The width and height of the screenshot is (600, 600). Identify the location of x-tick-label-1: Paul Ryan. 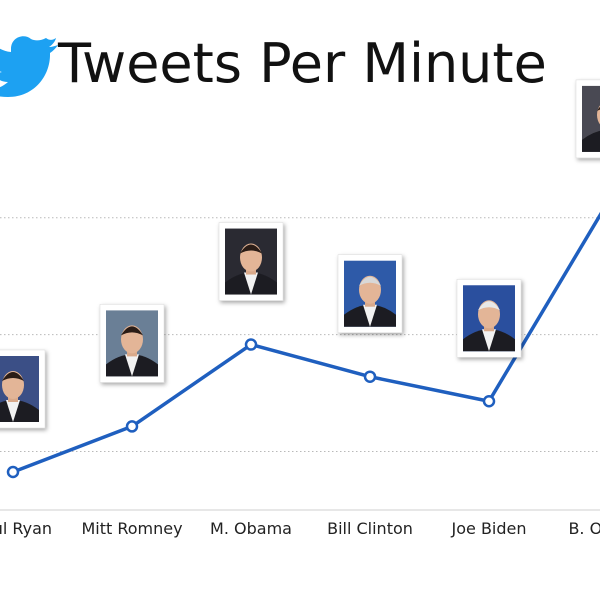
(26, 528).